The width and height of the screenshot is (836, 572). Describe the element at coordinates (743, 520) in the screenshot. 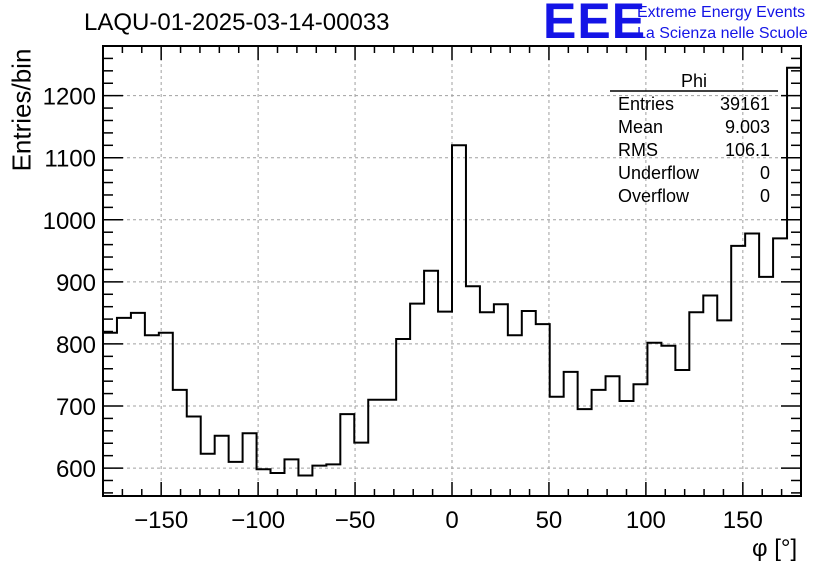

I see `x-tick-label: 150` at that location.